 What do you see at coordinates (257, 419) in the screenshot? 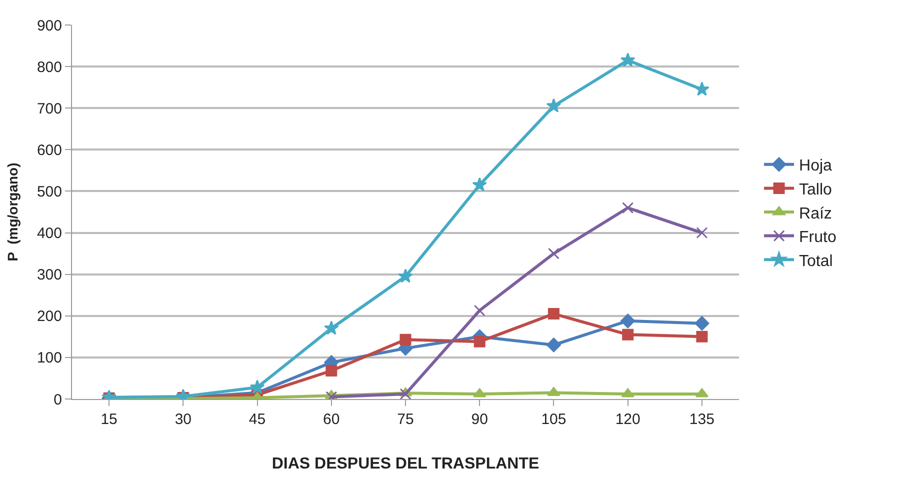
I see `x-tick-label: 45` at bounding box center [257, 419].